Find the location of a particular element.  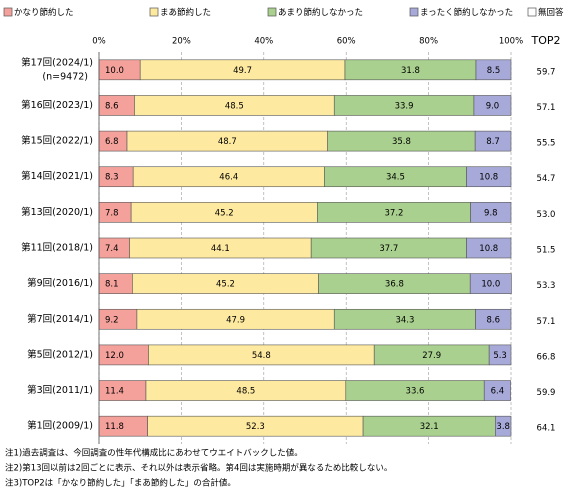

value-label: 7.8 is located at coordinates (112, 213).